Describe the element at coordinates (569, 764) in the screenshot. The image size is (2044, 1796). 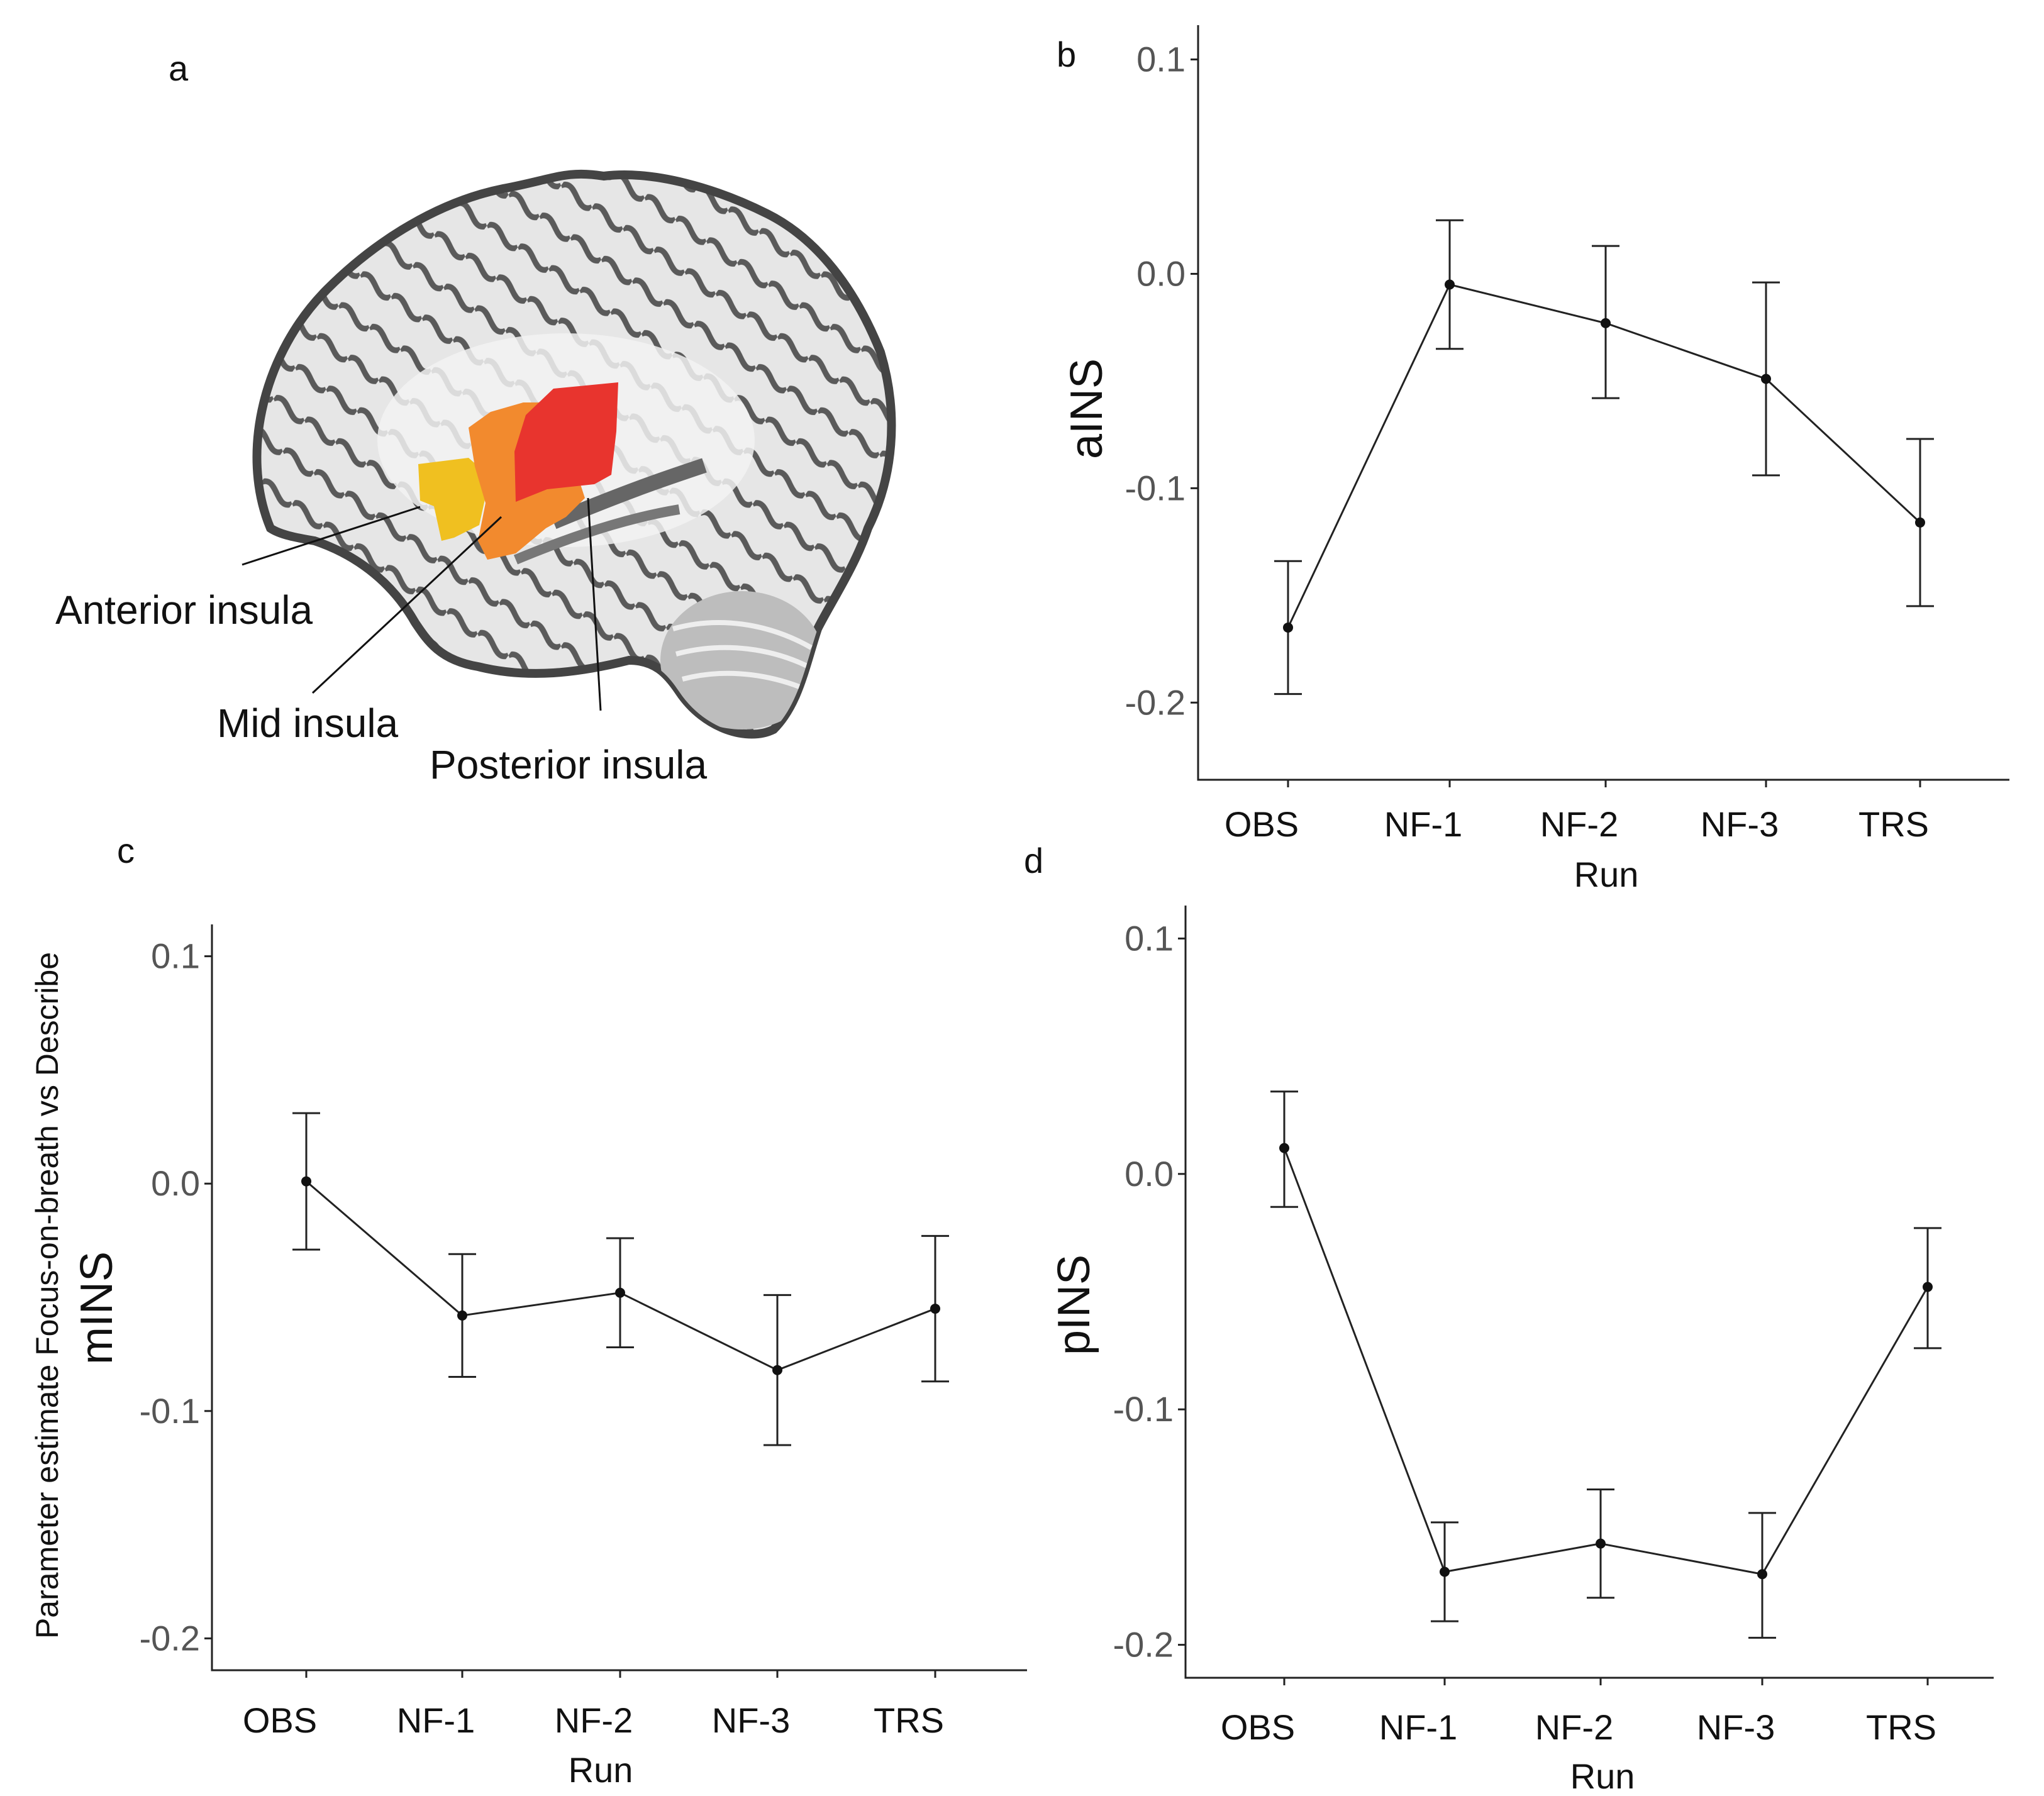
I see `posterior-insula-label: Posterior insula` at that location.